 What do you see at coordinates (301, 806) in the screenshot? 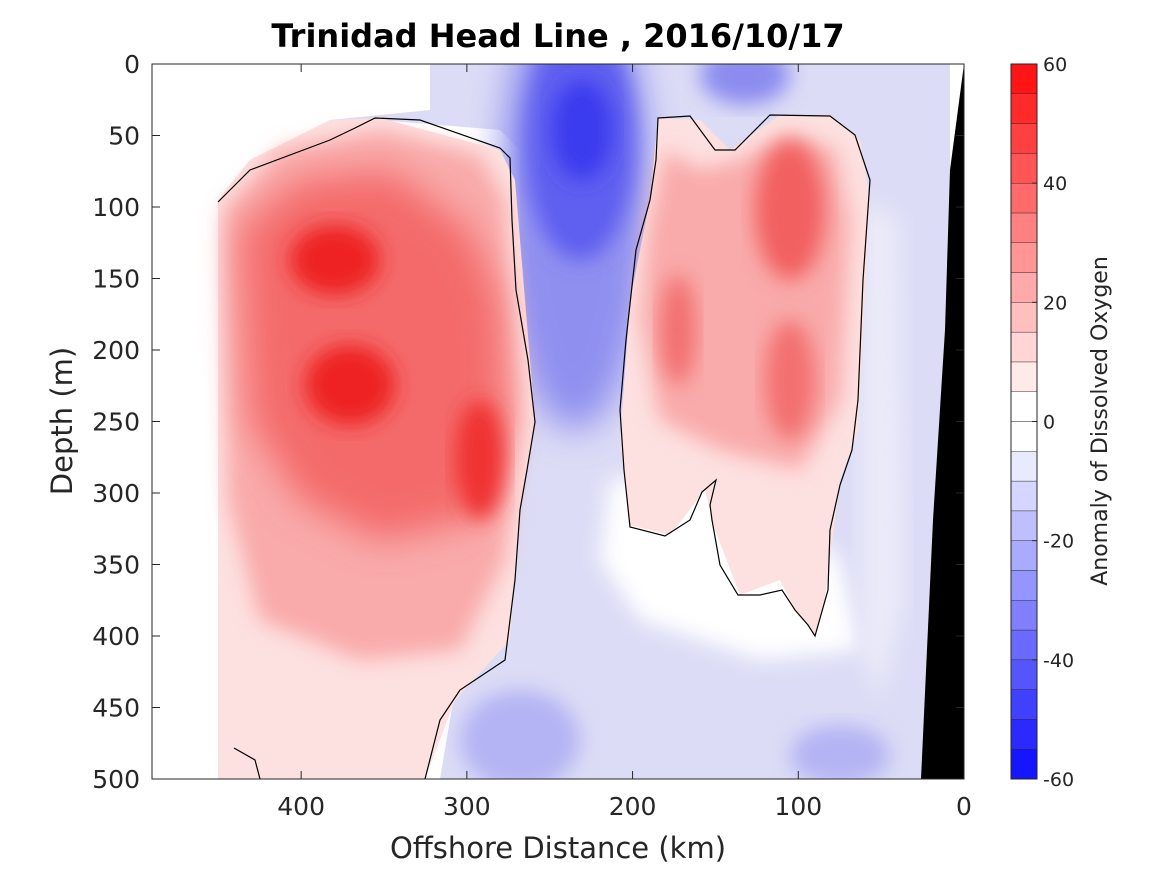
I see `x-tick-label: 400` at bounding box center [301, 806].